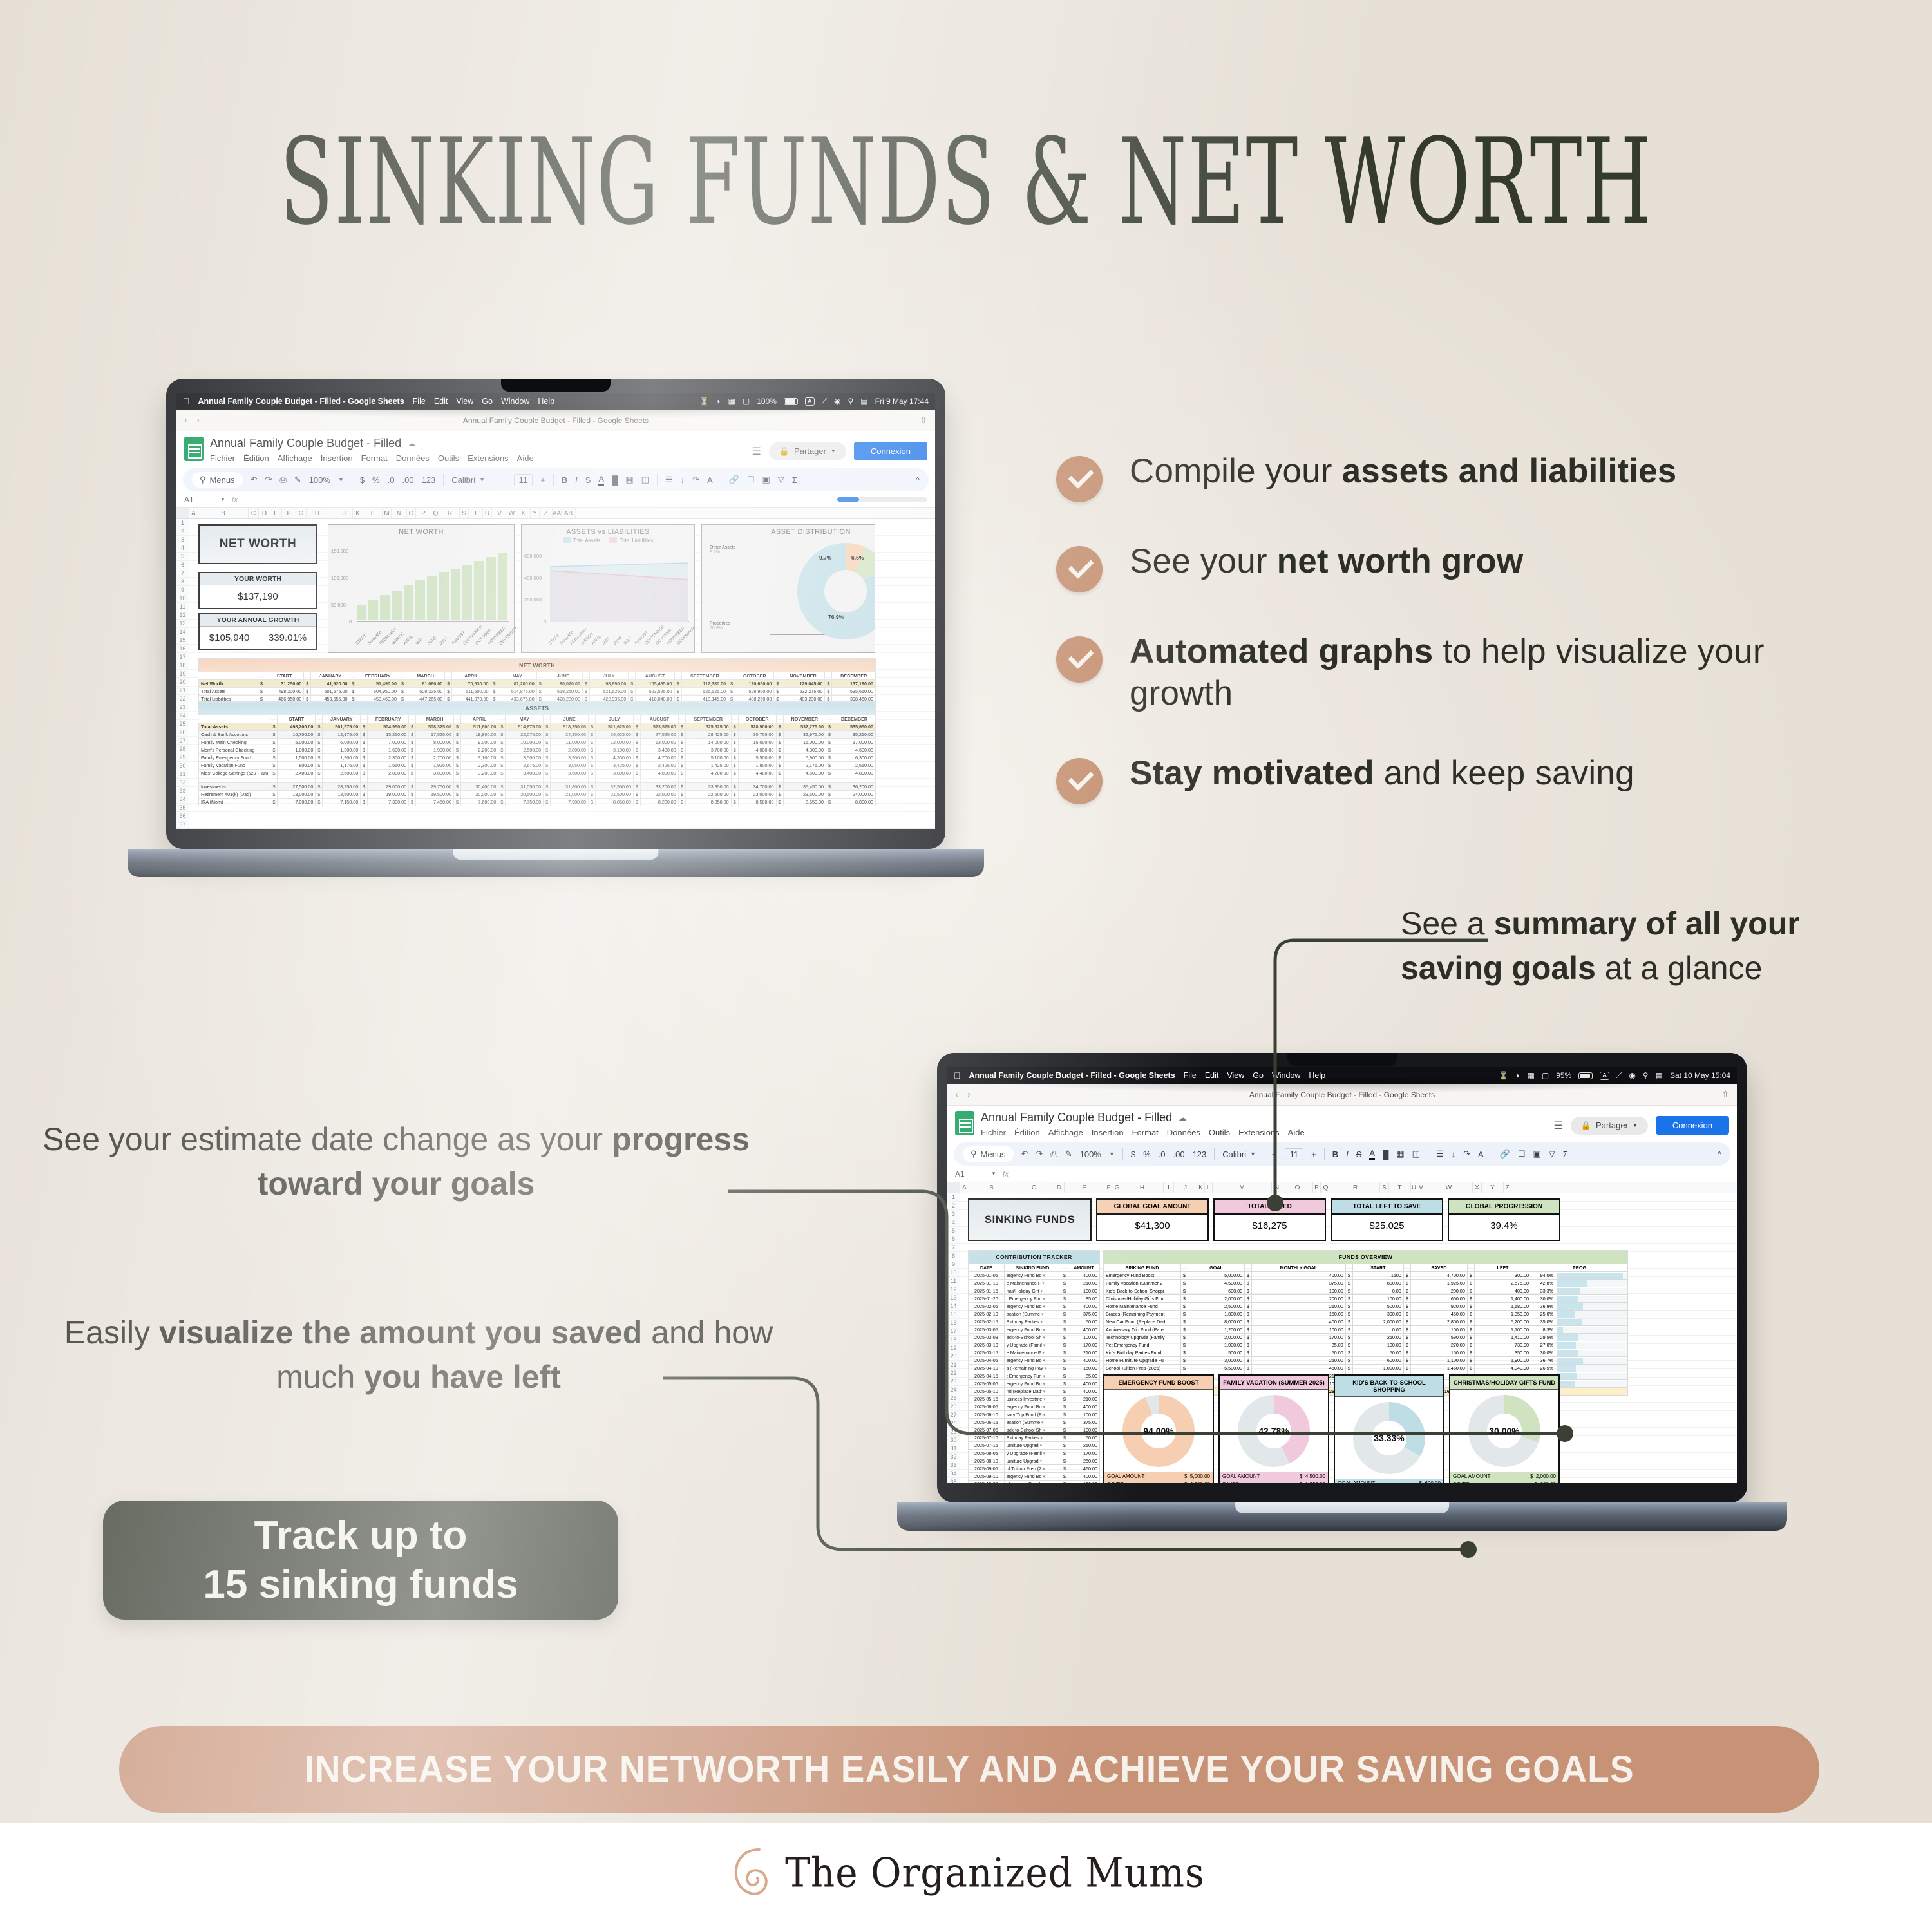 The height and width of the screenshot is (1932, 1932). What do you see at coordinates (1502, 1329) in the screenshot?
I see `cell-left: 1,100.00` at bounding box center [1502, 1329].